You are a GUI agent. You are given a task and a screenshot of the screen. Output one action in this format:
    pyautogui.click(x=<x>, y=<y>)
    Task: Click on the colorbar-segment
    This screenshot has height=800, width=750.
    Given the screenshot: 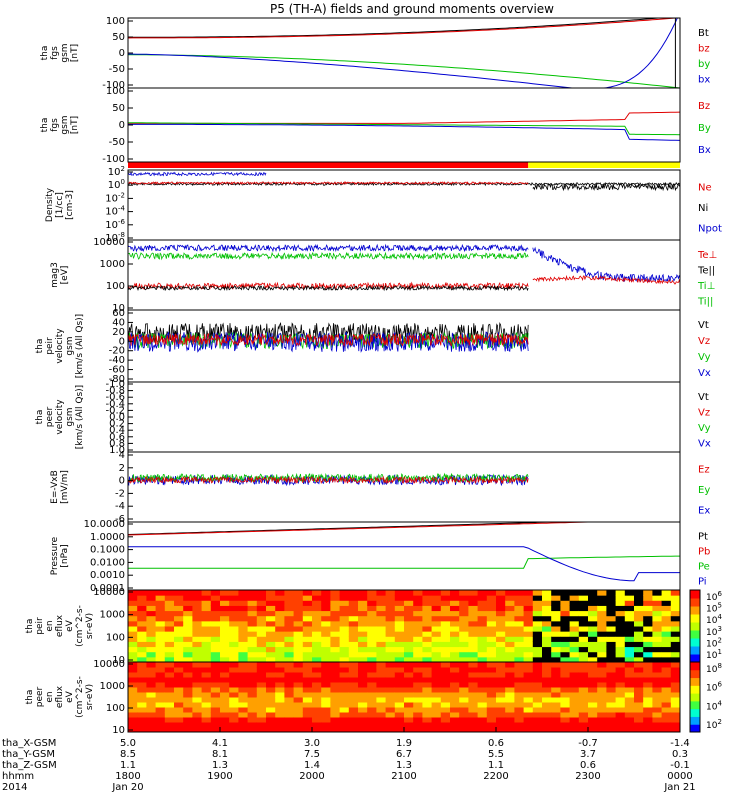 What is the action you would take?
    pyautogui.click(x=695, y=674)
    